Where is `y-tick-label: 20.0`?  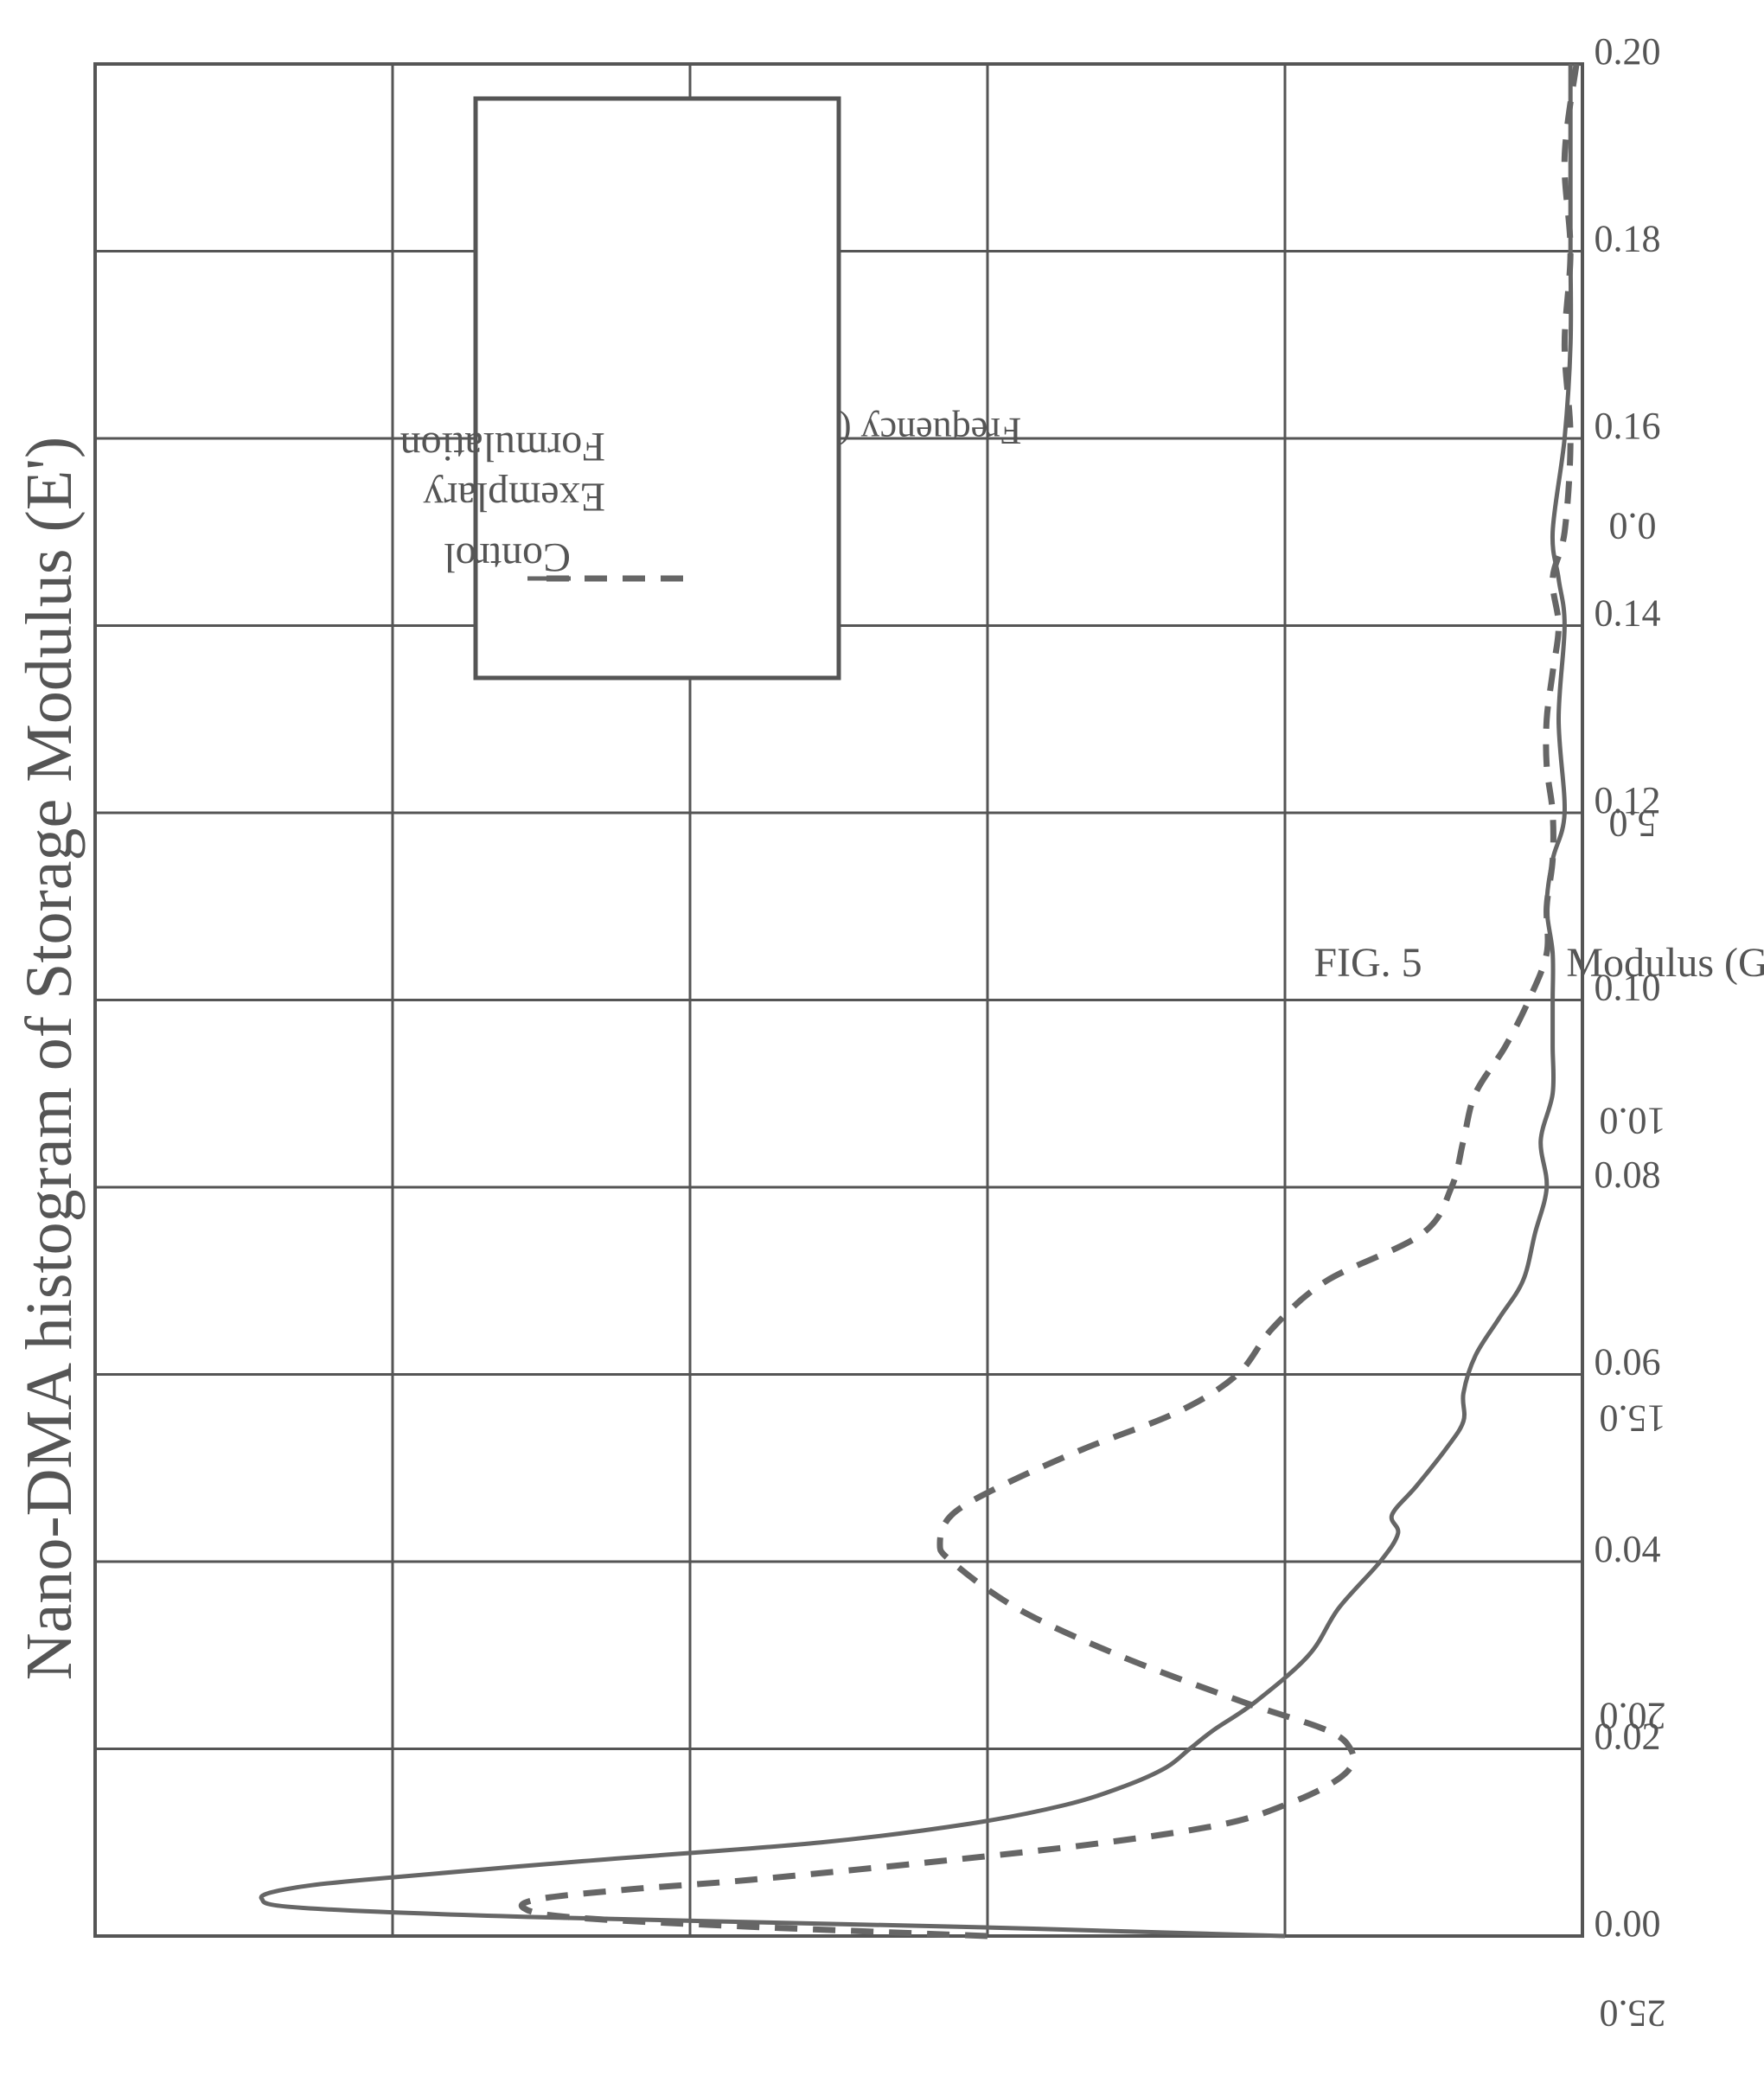
y-tick-label: 20.0 is located at coordinates (1633, 1716).